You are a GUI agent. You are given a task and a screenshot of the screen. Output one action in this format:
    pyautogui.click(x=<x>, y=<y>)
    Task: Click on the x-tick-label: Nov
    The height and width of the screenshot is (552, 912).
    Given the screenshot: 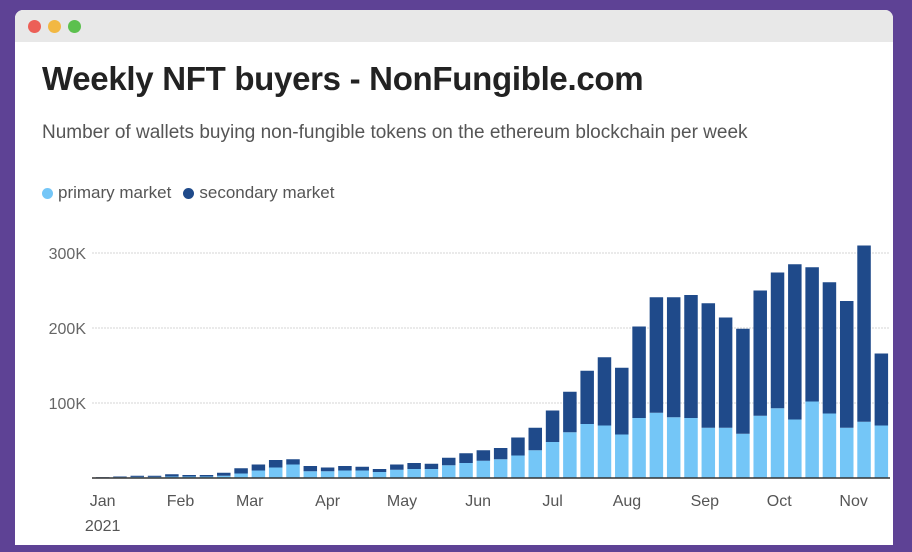 What is the action you would take?
    pyautogui.click(x=853, y=501)
    